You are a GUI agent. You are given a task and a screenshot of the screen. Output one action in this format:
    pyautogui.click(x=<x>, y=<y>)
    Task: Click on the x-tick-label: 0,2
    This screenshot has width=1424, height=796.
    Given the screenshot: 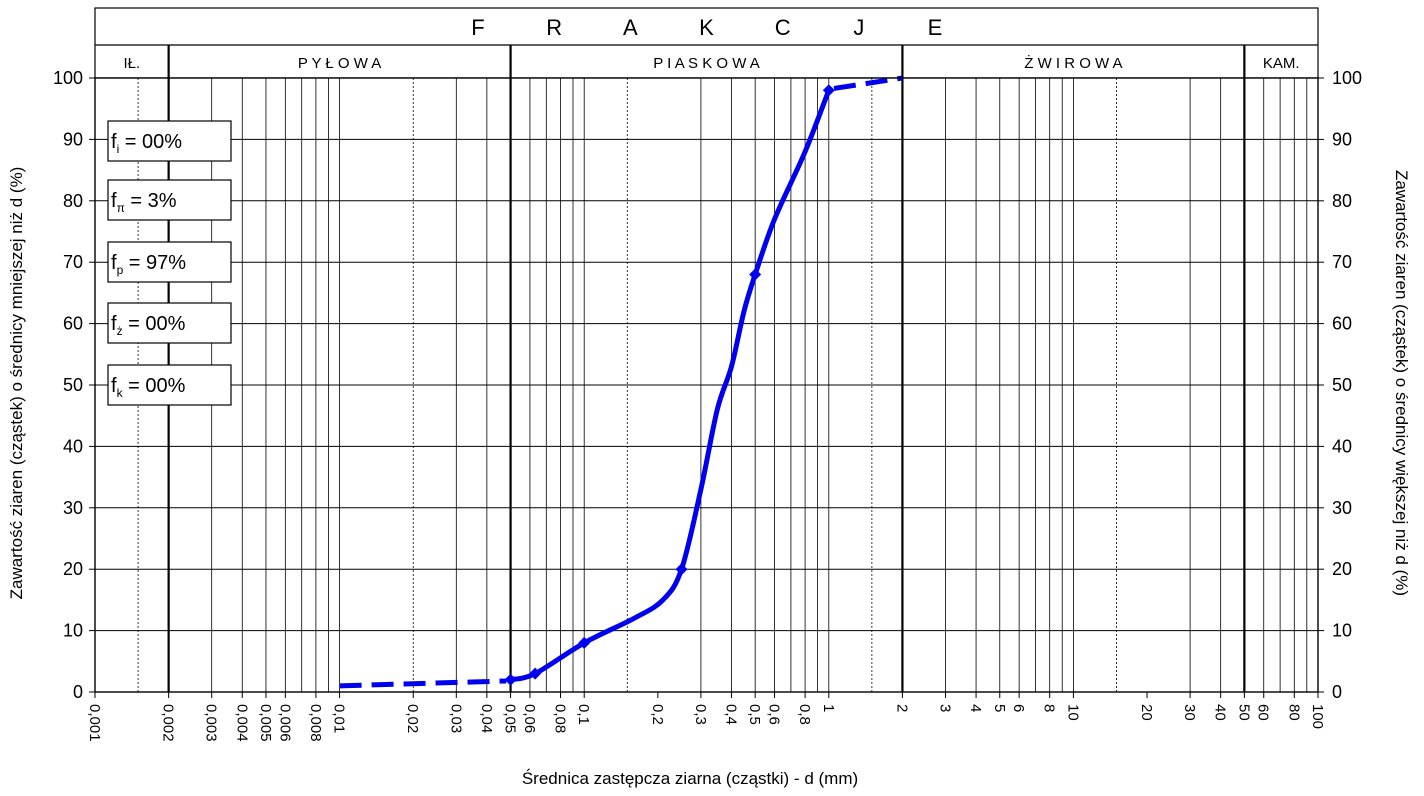 What is the action you would take?
    pyautogui.click(x=657, y=714)
    